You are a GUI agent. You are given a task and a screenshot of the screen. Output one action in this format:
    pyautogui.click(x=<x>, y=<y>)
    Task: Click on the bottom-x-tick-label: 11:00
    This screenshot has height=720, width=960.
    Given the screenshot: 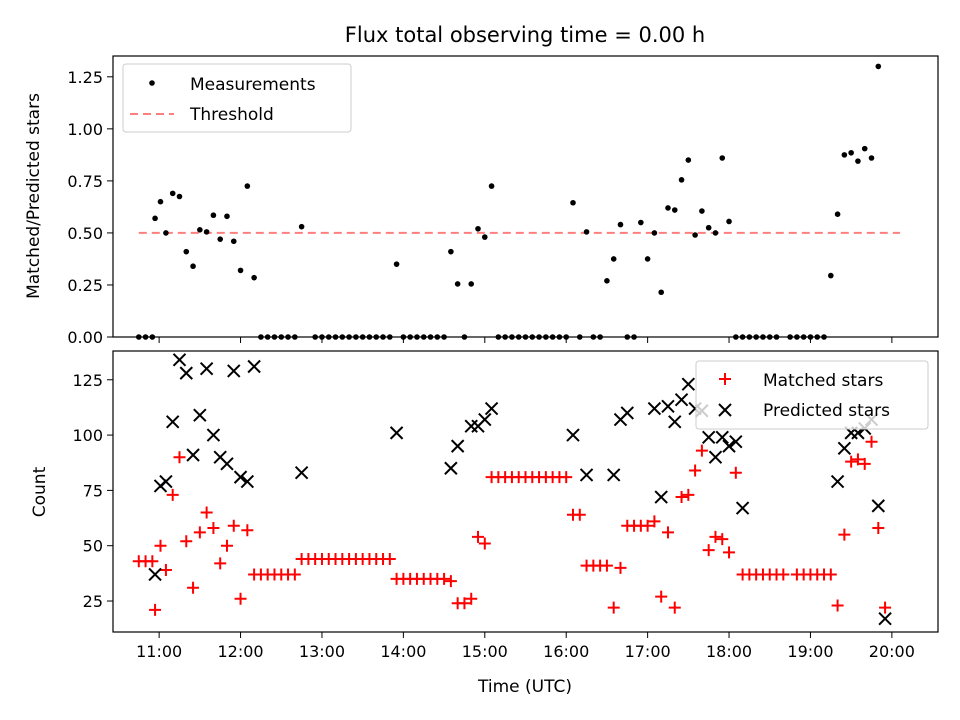 What is the action you would take?
    pyautogui.click(x=159, y=651)
    